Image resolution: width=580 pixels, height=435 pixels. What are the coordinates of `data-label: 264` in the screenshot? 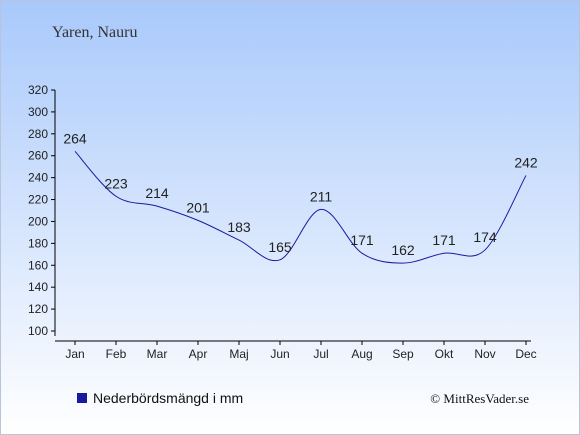 It's located at (75, 138).